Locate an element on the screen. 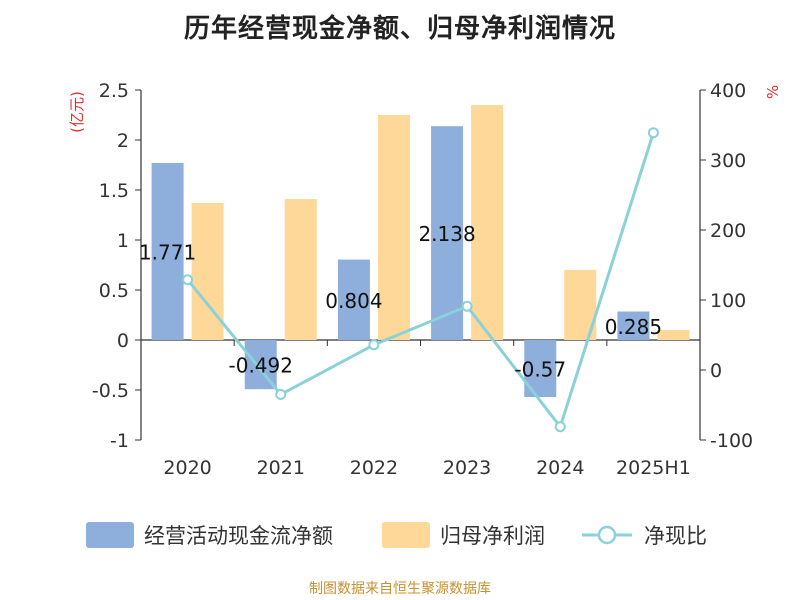 The height and width of the screenshot is (600, 800). right-tick-label: -100 is located at coordinates (731, 441).